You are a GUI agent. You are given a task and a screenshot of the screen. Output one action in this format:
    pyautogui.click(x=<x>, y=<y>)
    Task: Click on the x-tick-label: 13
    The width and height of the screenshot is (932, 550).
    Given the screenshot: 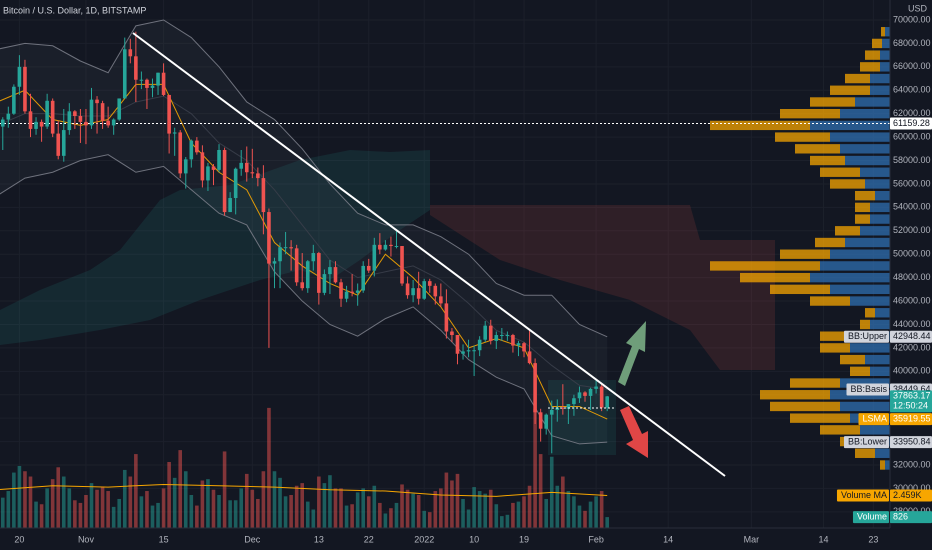 What is the action you would take?
    pyautogui.click(x=319, y=539)
    